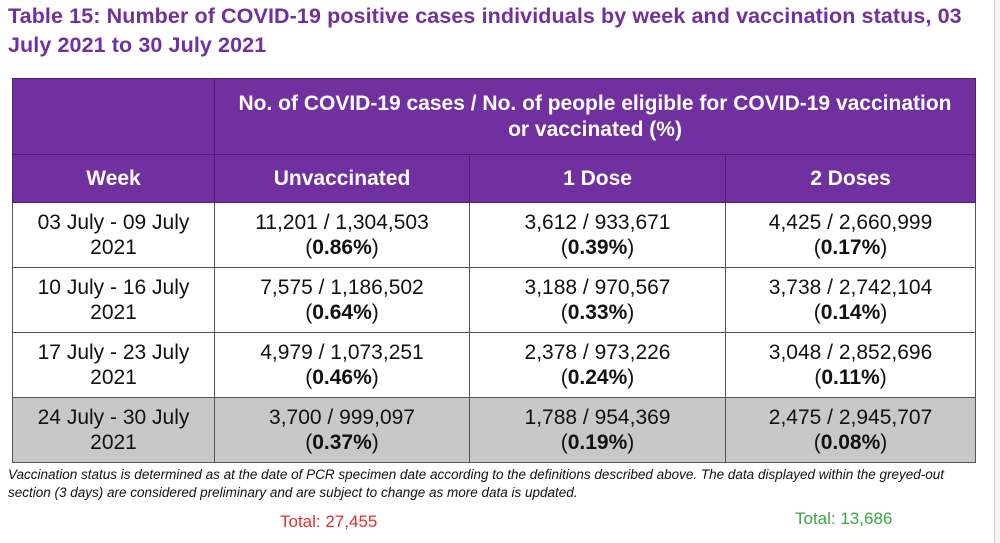 This screenshot has width=1000, height=543. What do you see at coordinates (342, 417) in the screenshot?
I see `cases-over-population: 3,700 / 999,097` at bounding box center [342, 417].